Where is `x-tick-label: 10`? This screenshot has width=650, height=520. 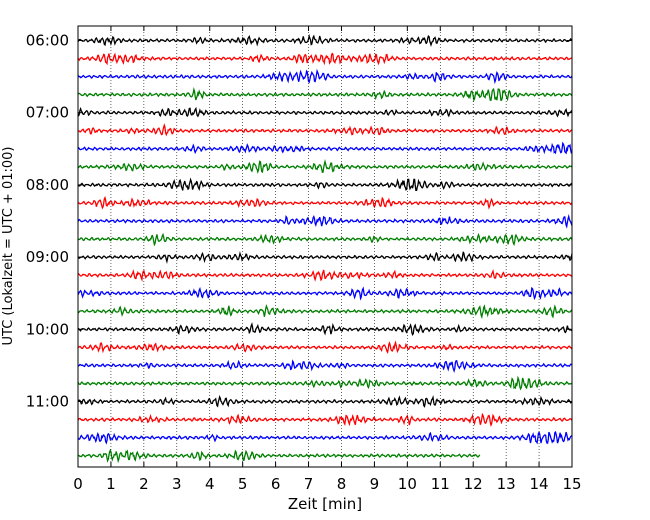
x-tick-label: 10 is located at coordinates (407, 484).